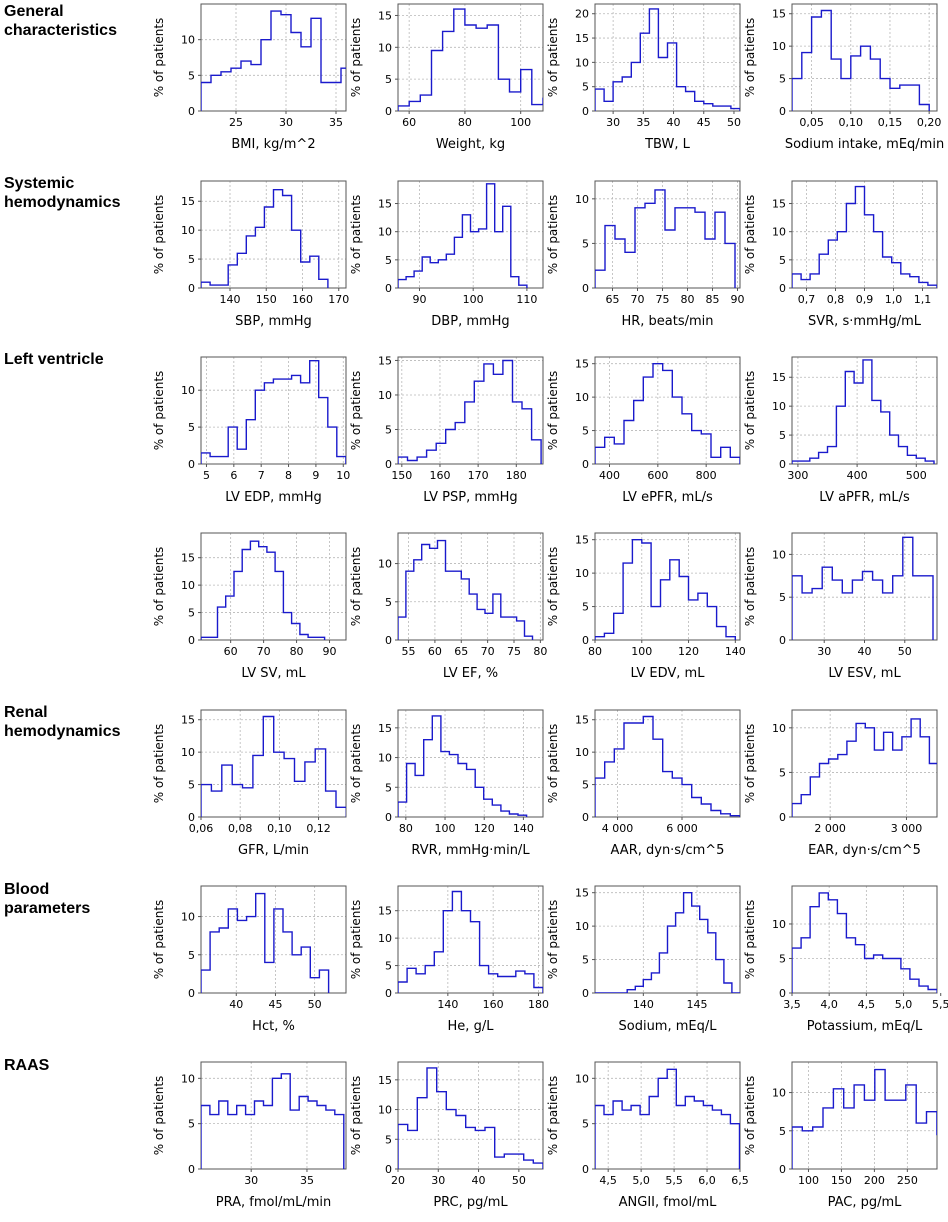 This screenshot has height=1222, width=948. What do you see at coordinates (470, 321) in the screenshot?
I see `x-axis-label: DBP, mmHg` at bounding box center [470, 321].